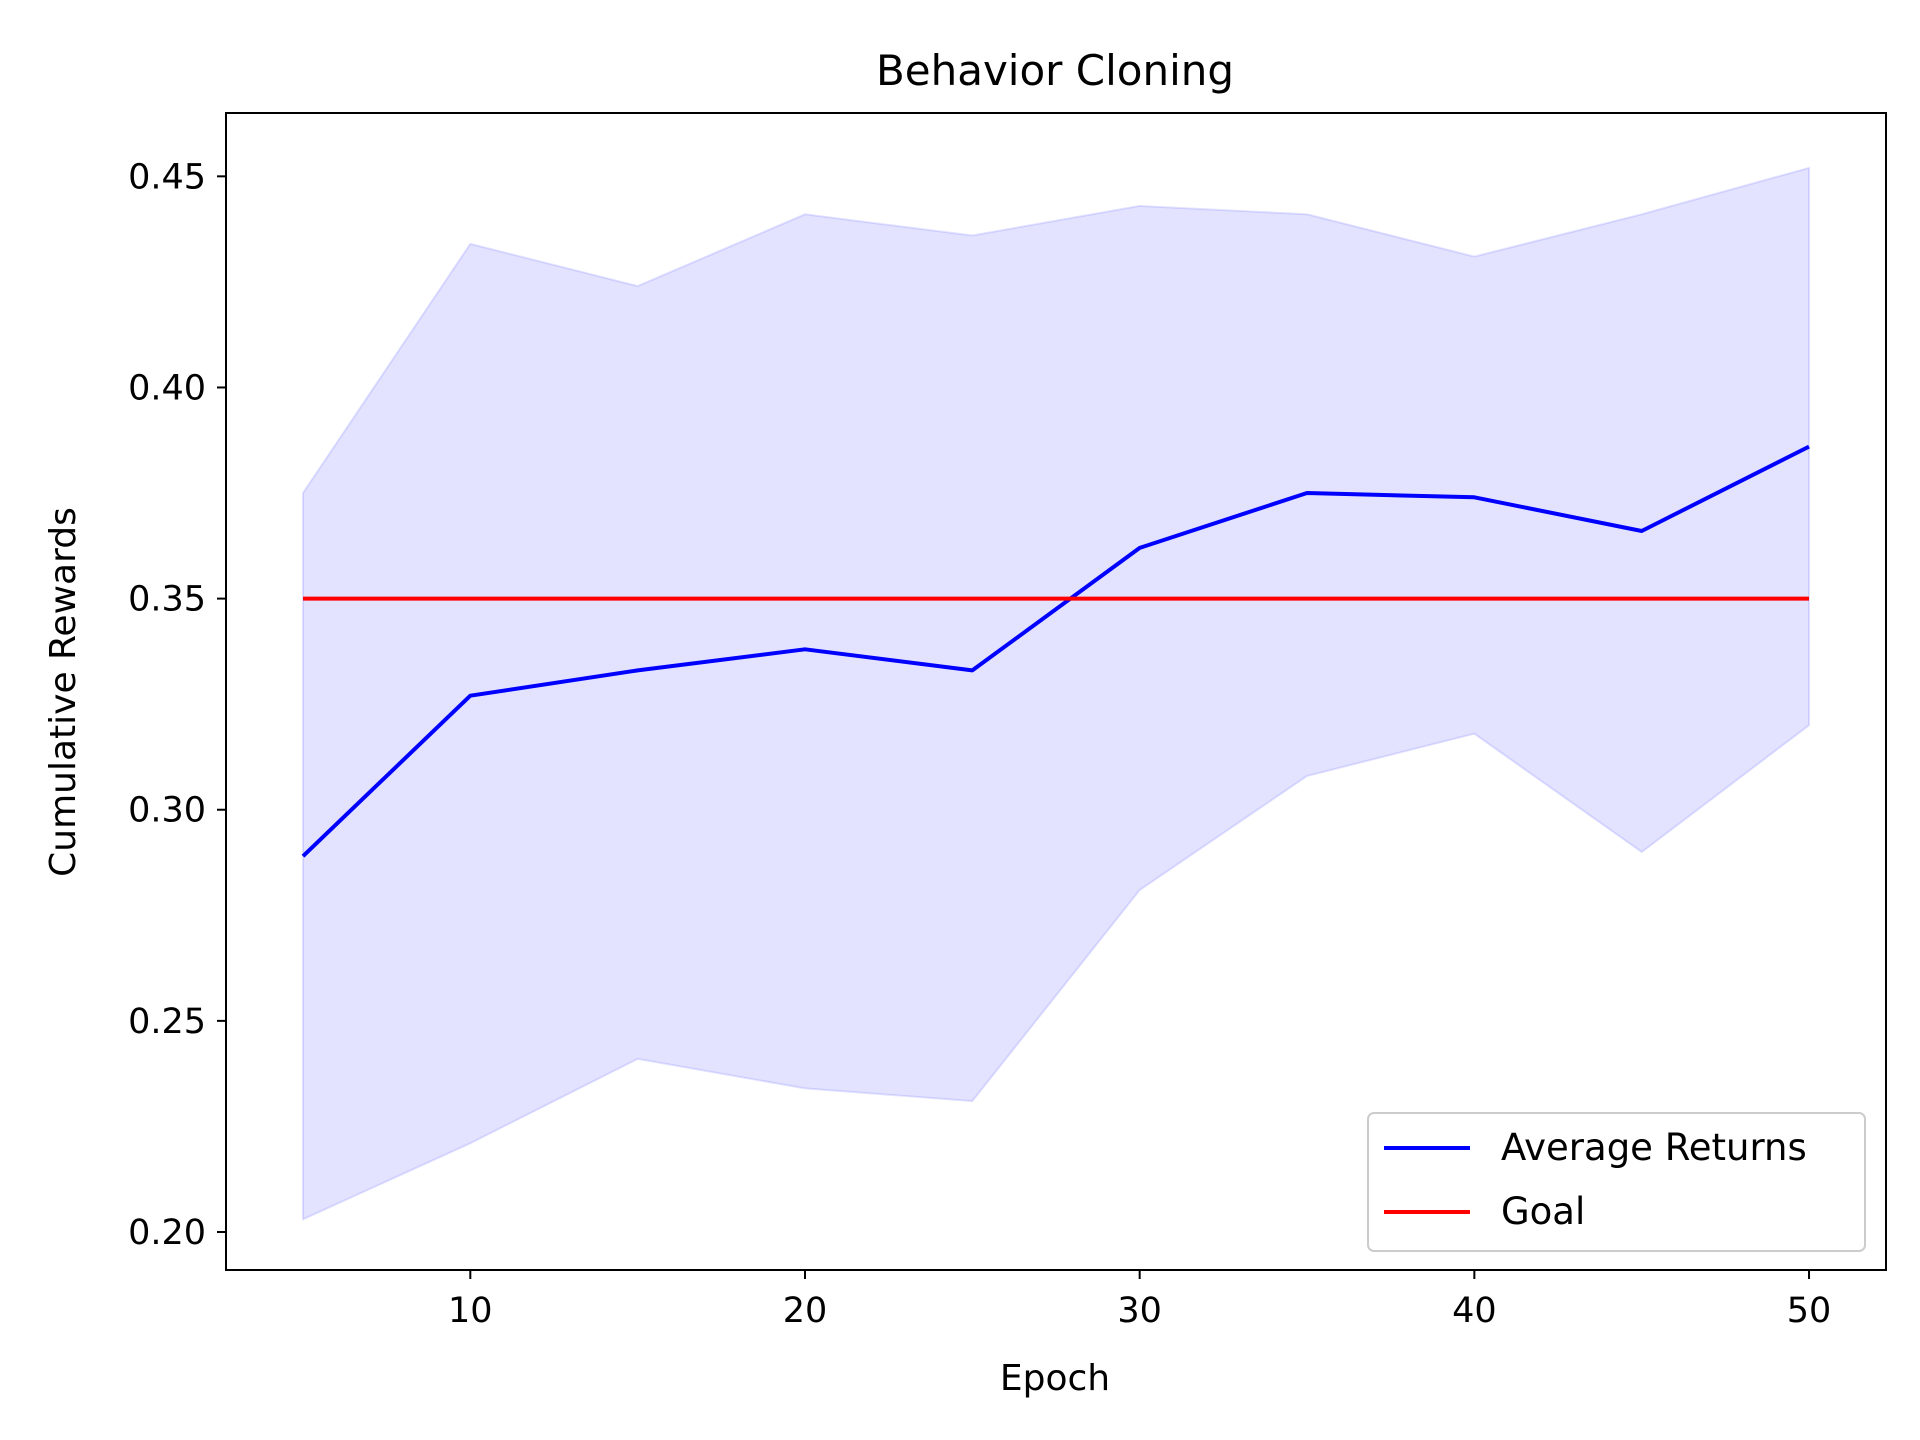 Image resolution: width=1920 pixels, height=1440 pixels. What do you see at coordinates (1474, 1311) in the screenshot?
I see `x-tick-label: 40` at bounding box center [1474, 1311].